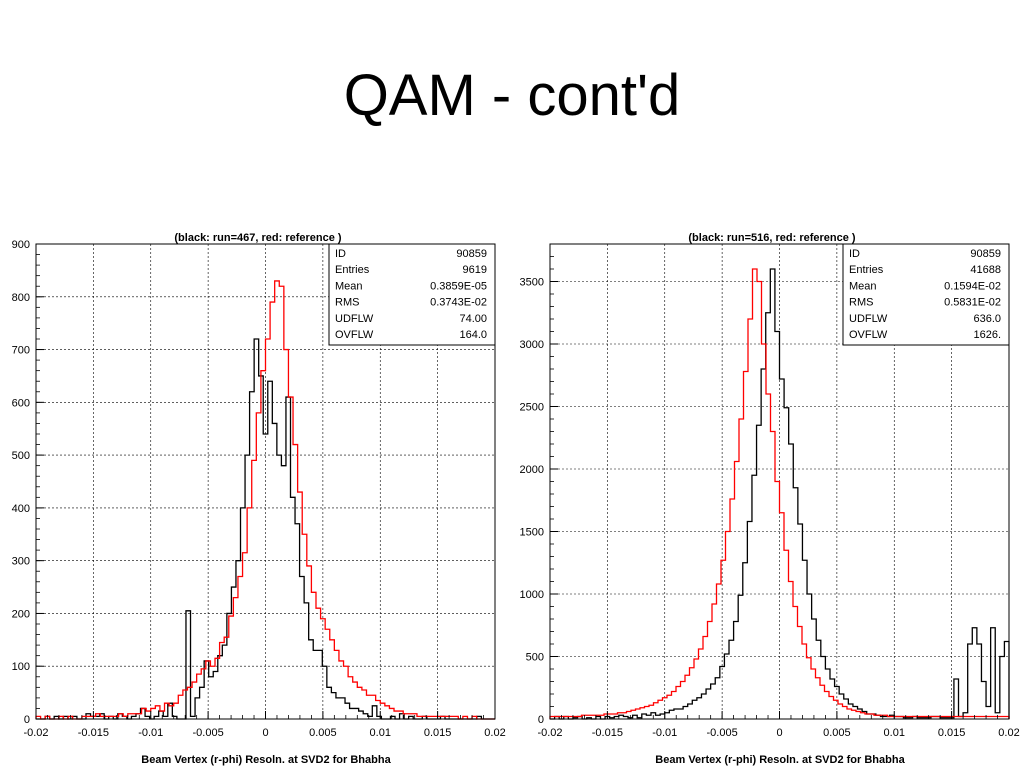 The width and height of the screenshot is (1024, 768). What do you see at coordinates (512, 95) in the screenshot?
I see `slide-title: QAM - cont'd` at bounding box center [512, 95].